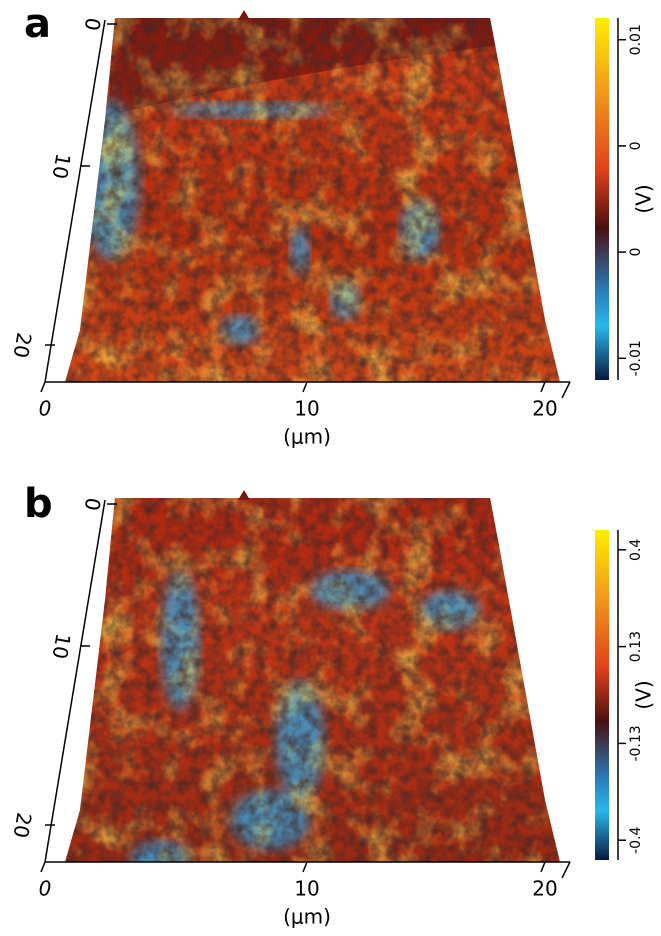 The width and height of the screenshot is (661, 936). Describe the element at coordinates (636, 358) in the screenshot. I see `colorbar-tick-label: -0.01` at that location.